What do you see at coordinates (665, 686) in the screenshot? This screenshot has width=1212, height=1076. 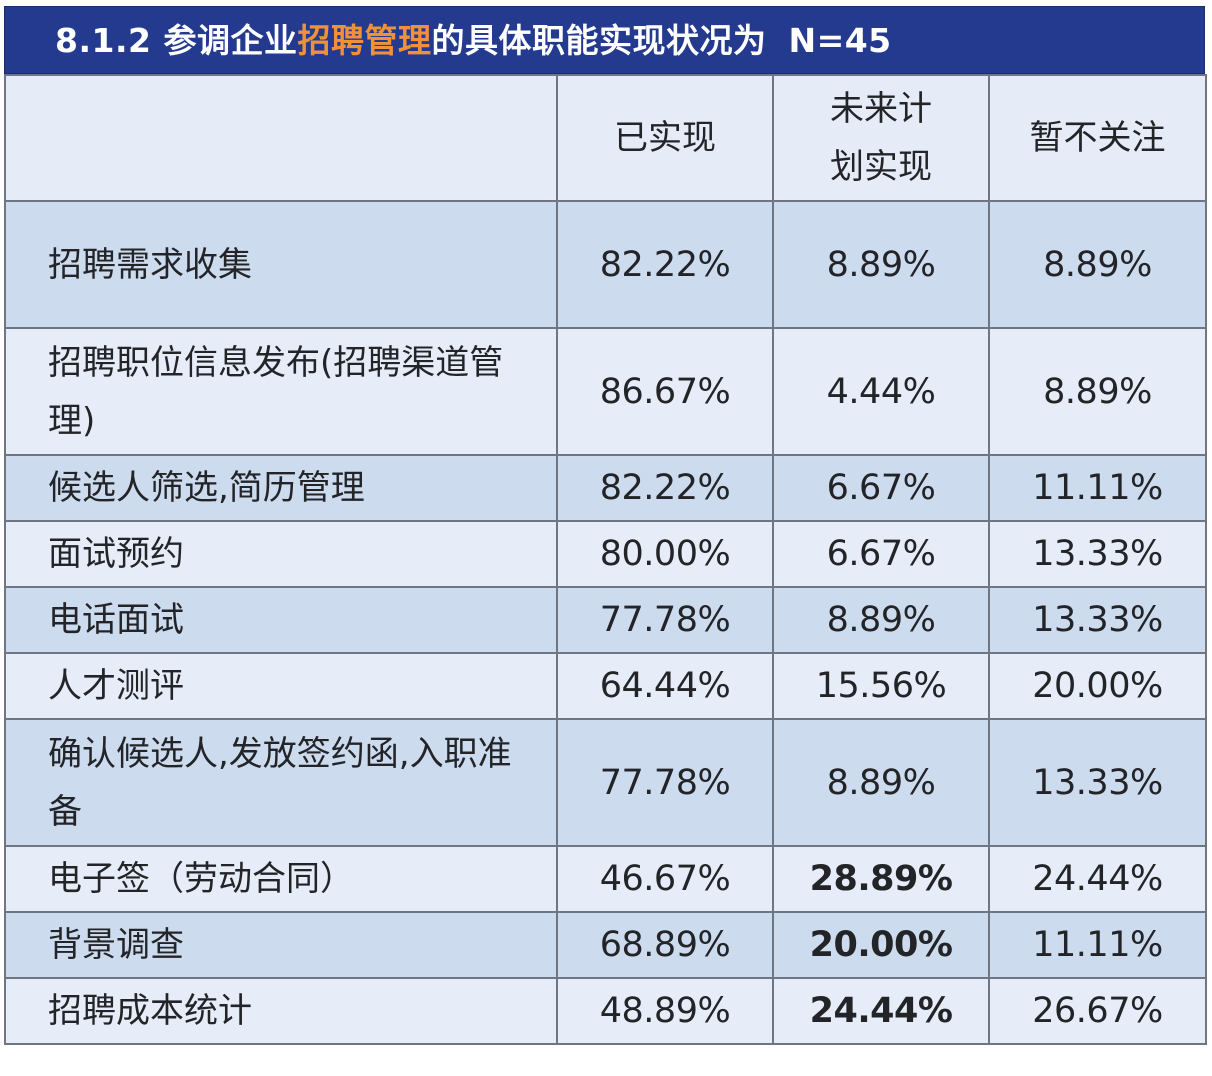 I see `cell-implemented: 64.44%` at bounding box center [665, 686].